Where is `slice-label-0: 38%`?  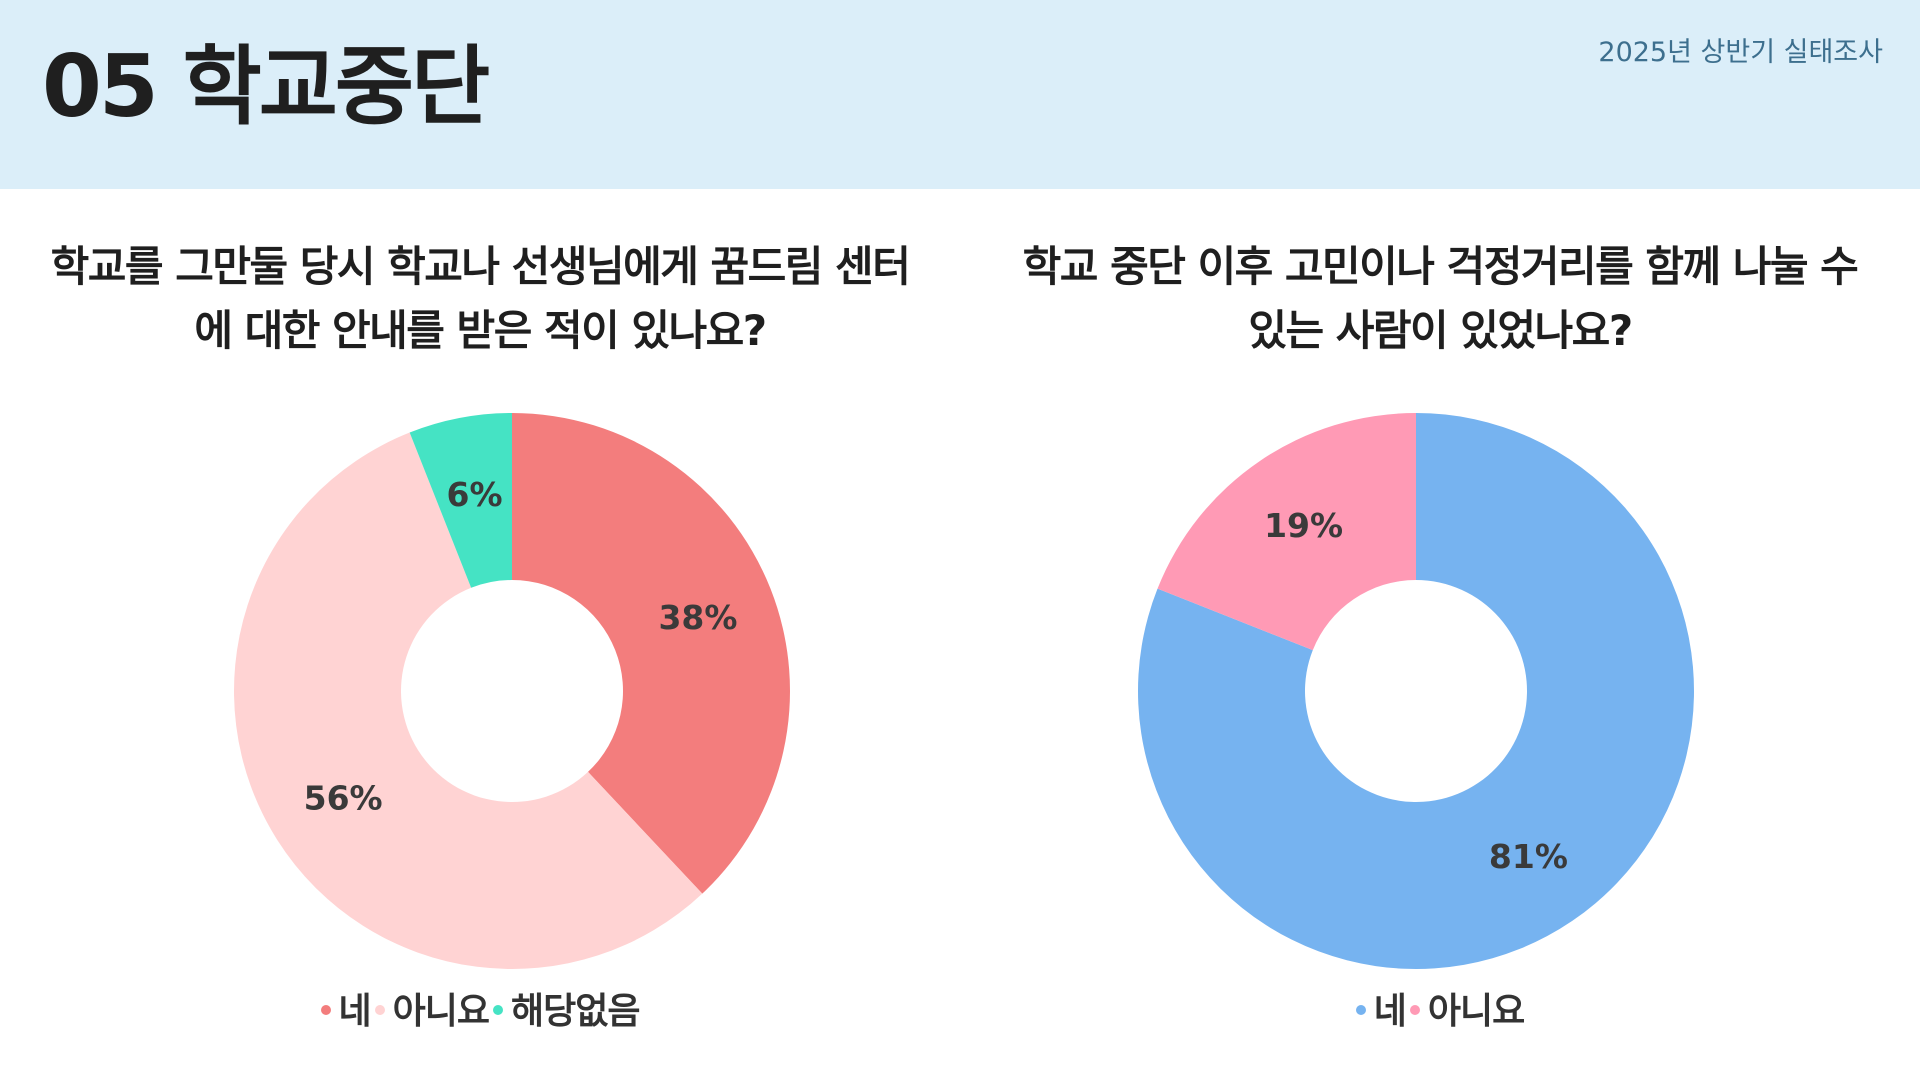
slice-label-0: 38% is located at coordinates (697, 617).